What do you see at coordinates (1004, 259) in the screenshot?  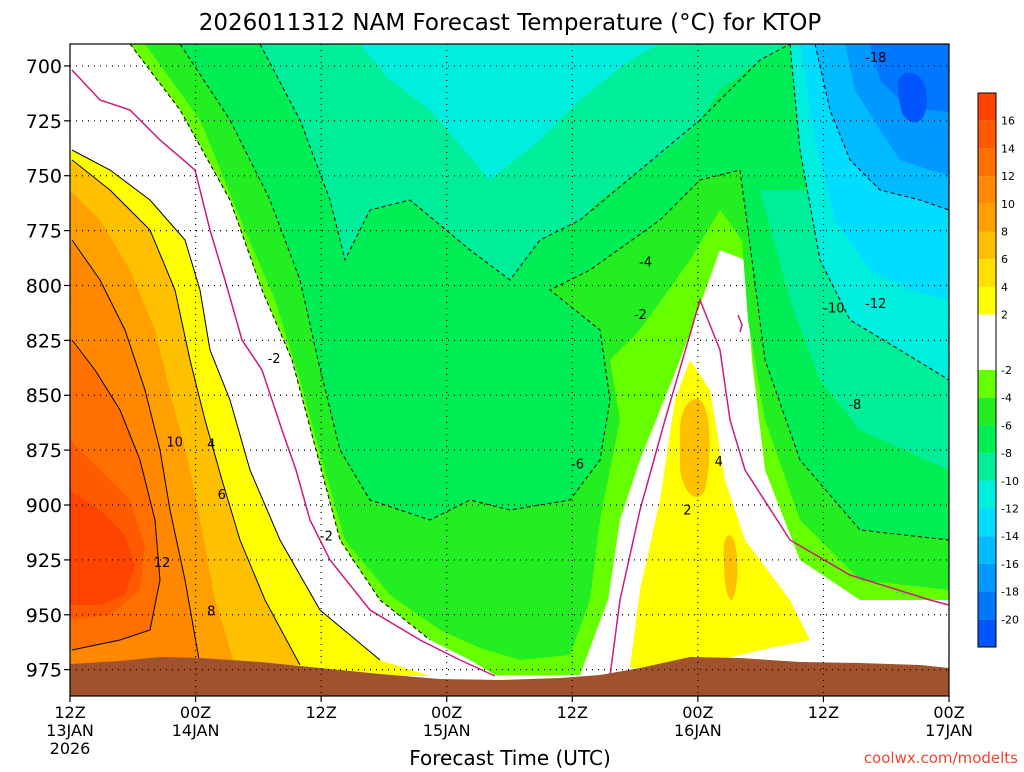 I see `colorbar-label: 6` at bounding box center [1004, 259].